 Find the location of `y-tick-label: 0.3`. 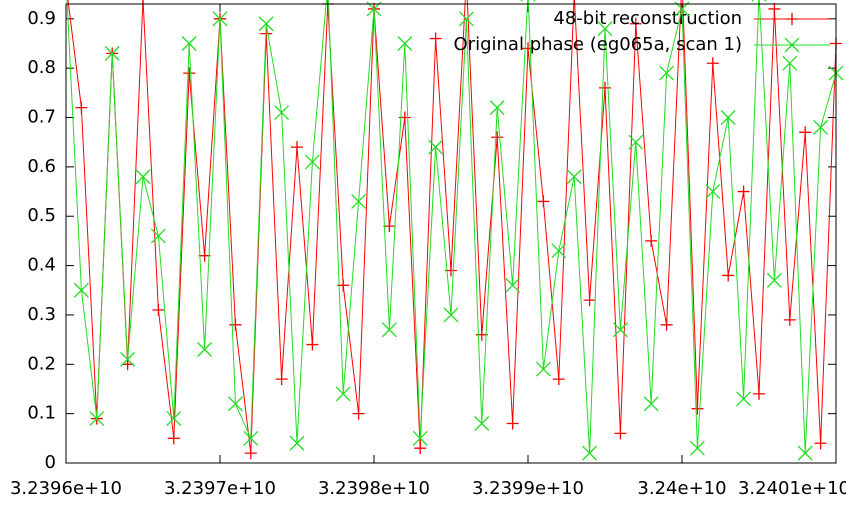

y-tick-label: 0.3 is located at coordinates (41, 314).